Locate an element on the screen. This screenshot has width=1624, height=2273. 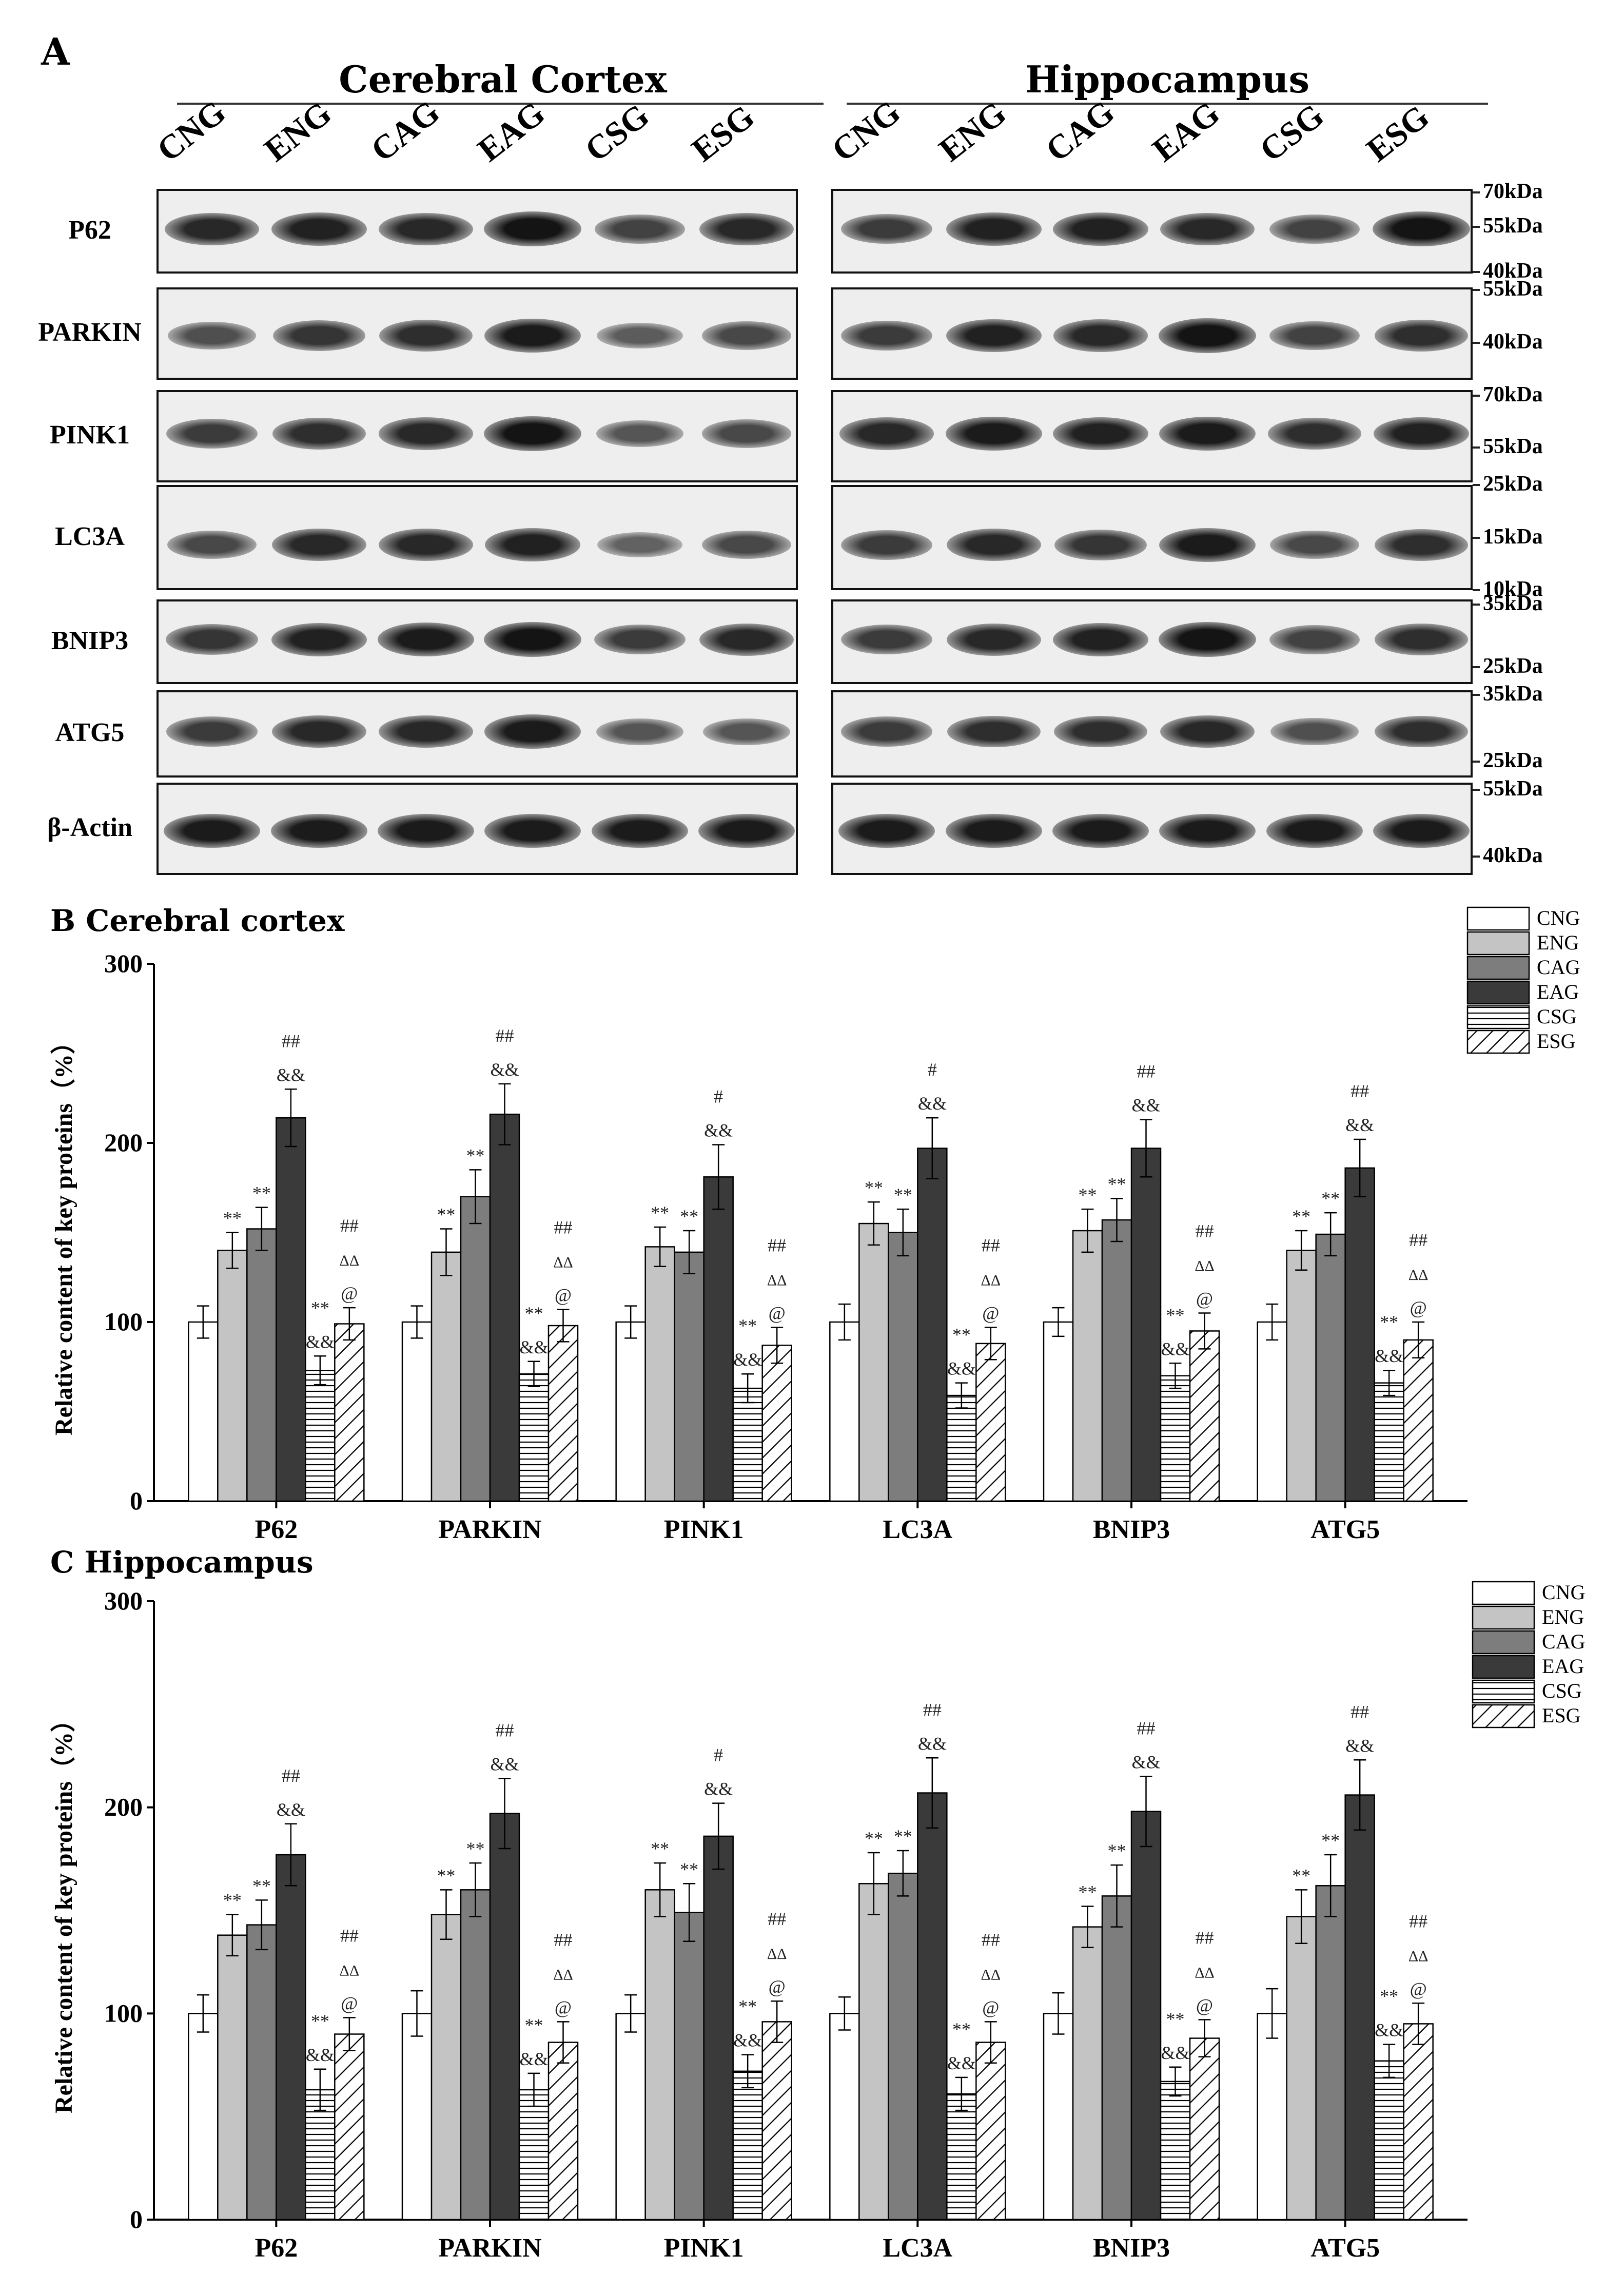
bar-cng-lc3a is located at coordinates (844, 2117).